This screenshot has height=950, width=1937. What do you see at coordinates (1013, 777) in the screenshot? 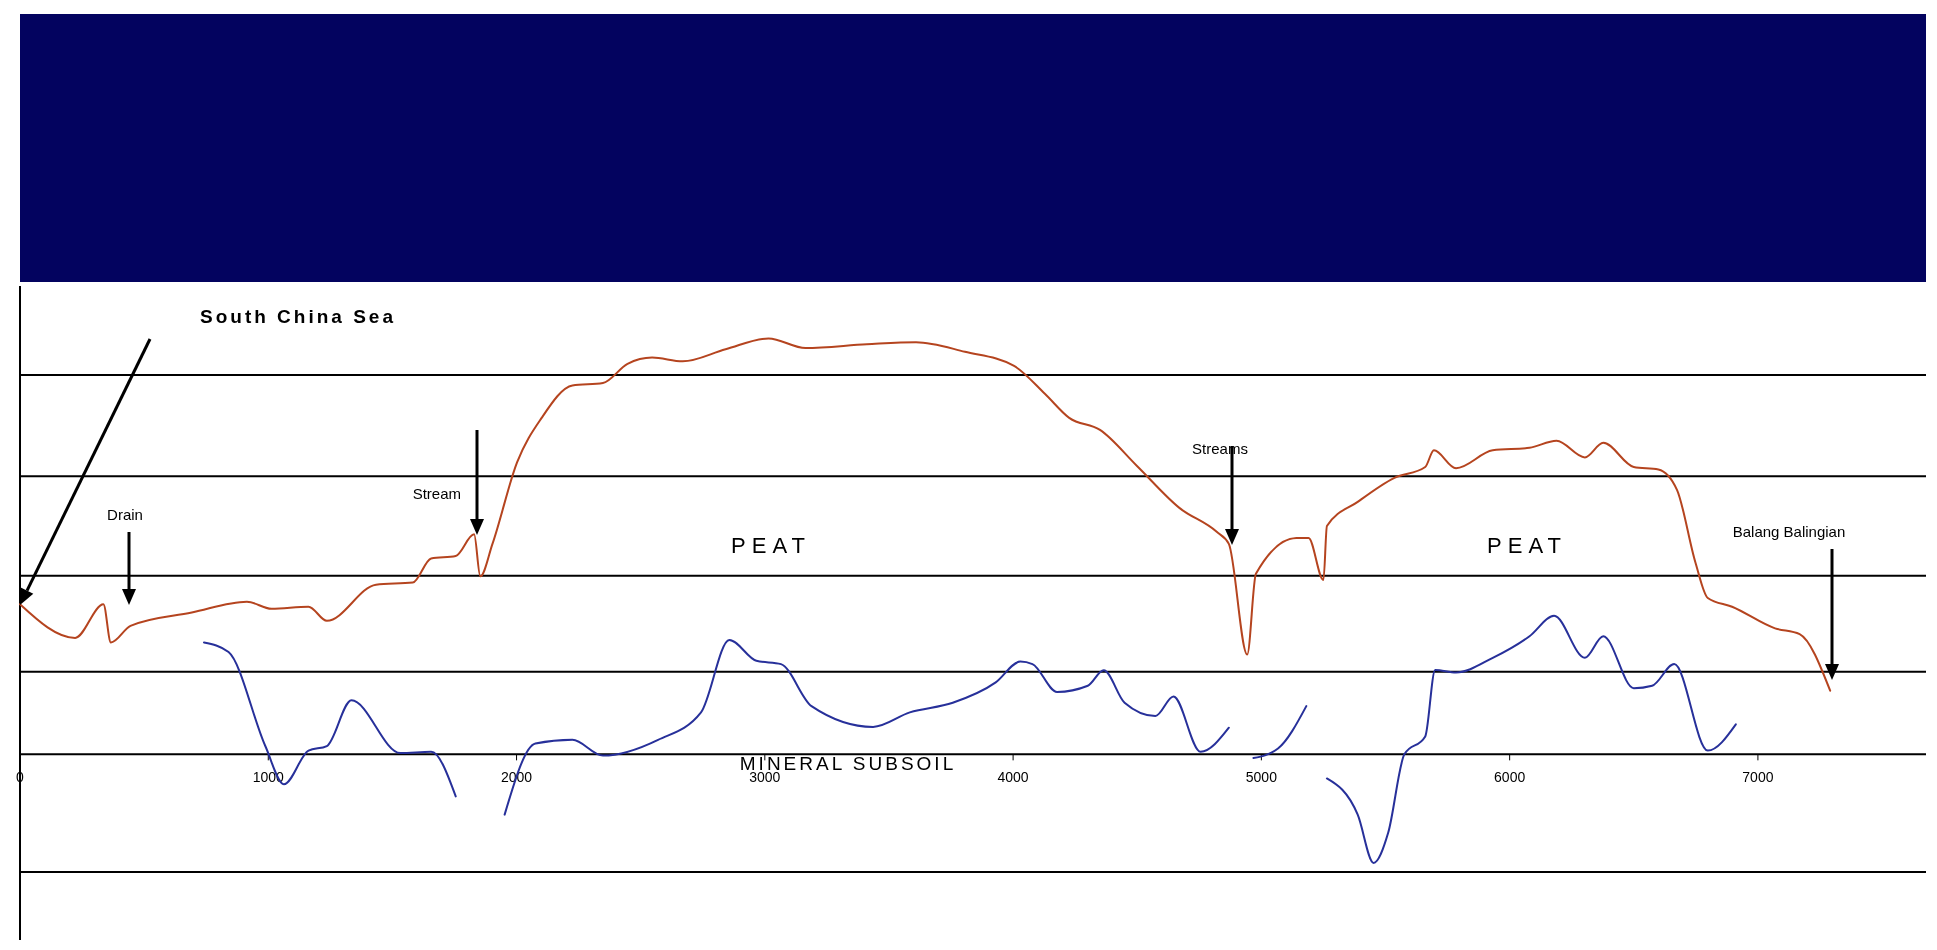
I see `x-tick-label: 4000` at bounding box center [1013, 777].